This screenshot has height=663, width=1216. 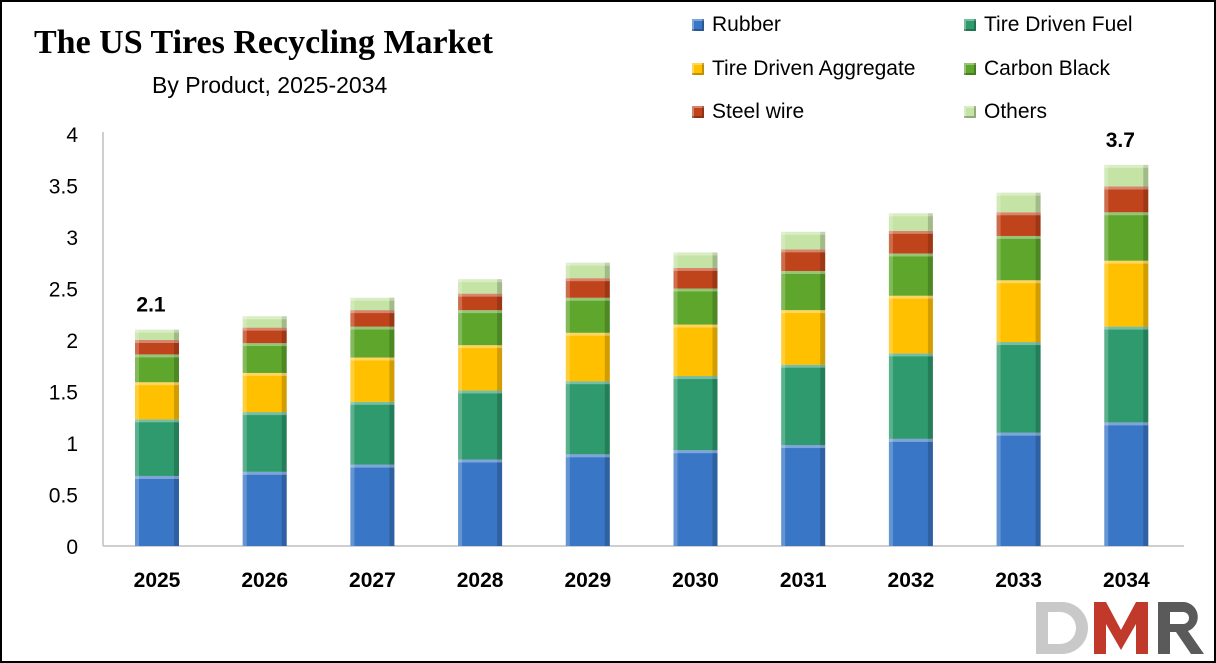 I want to click on bar-segment-tire-driven-fuel-2032, so click(x=910, y=396).